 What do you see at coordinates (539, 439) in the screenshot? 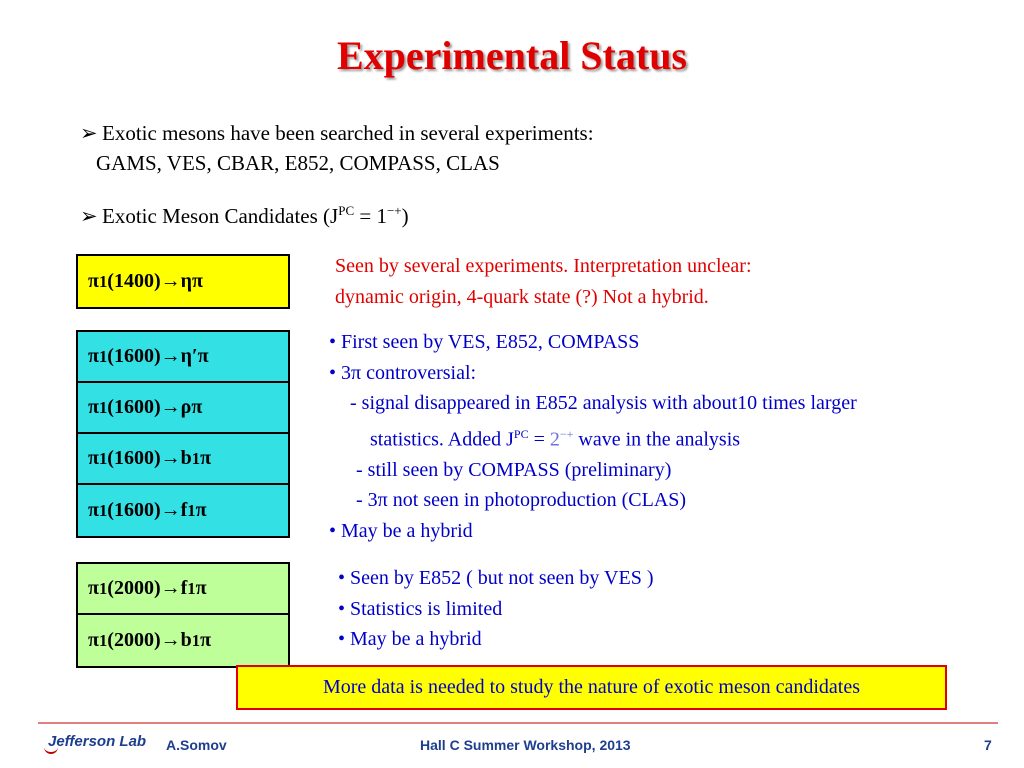
I see `note-fragment: =` at bounding box center [539, 439].